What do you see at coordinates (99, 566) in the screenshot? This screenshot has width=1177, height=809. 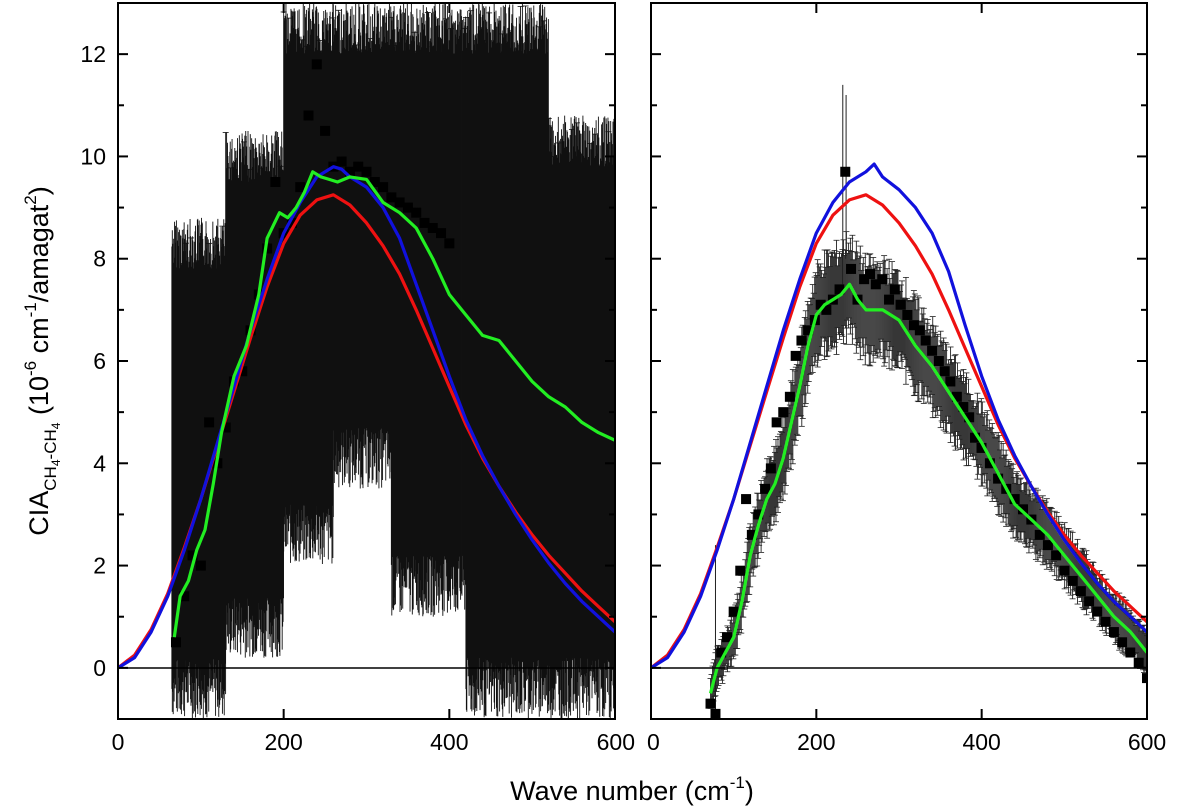 I see `y-tick-label: 2` at bounding box center [99, 566].